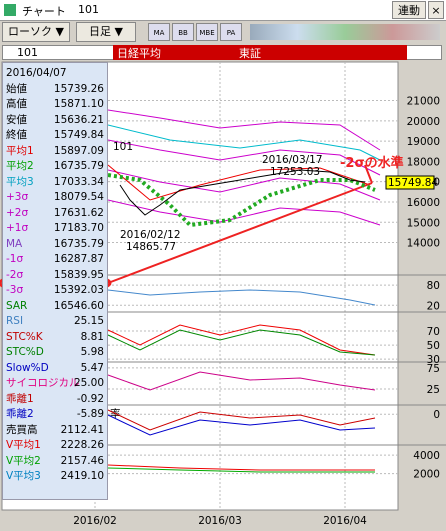  Describe the element at coordinates (78, 104) in the screenshot. I see `info-value: 15871.10` at that location.